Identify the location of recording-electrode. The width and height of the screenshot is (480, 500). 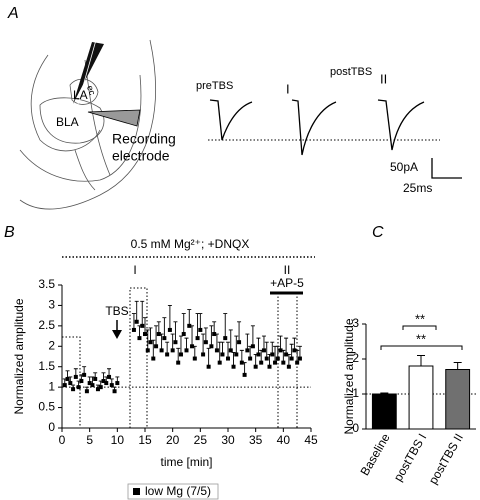
(114, 118).